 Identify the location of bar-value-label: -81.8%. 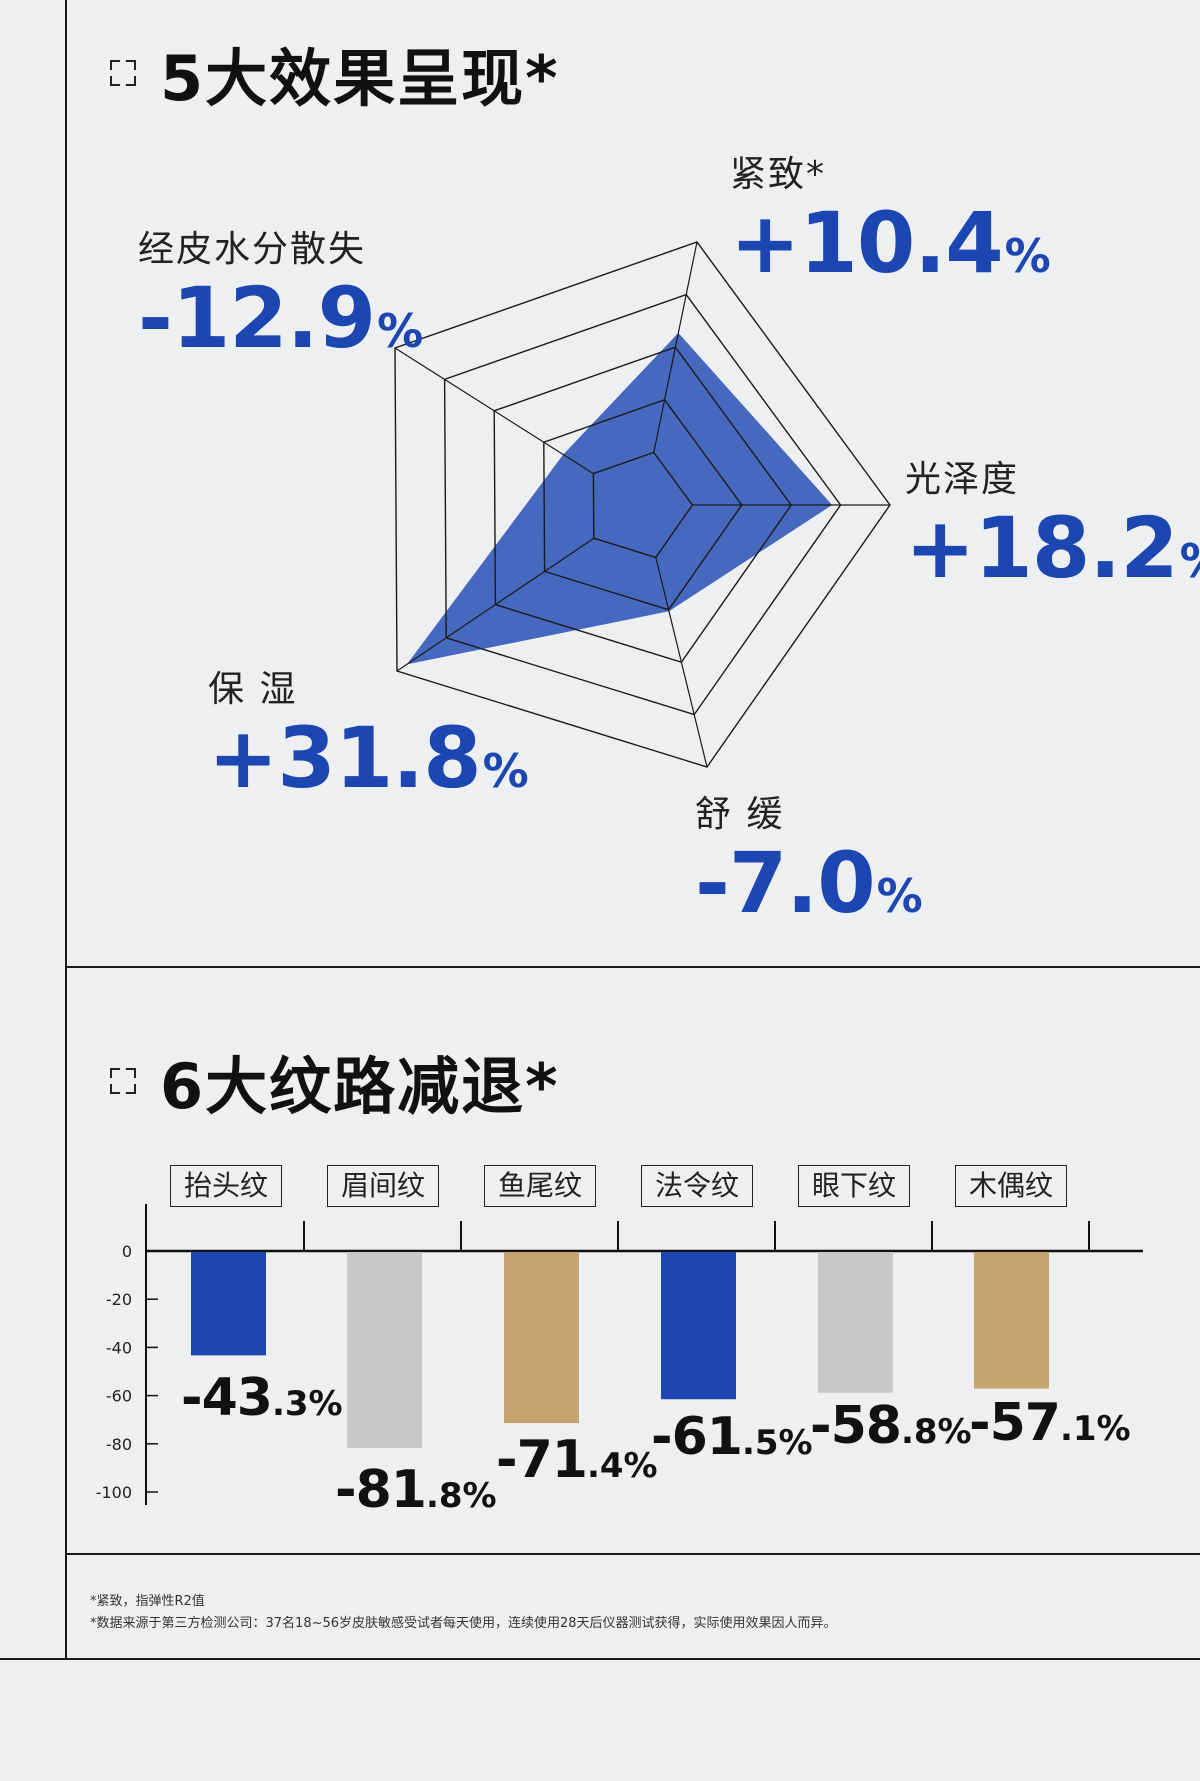
(416, 1490).